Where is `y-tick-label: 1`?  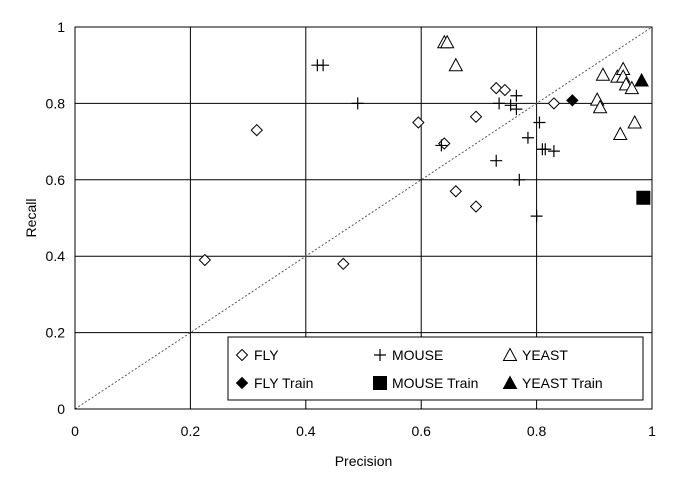
y-tick-label: 1 is located at coordinates (61, 27).